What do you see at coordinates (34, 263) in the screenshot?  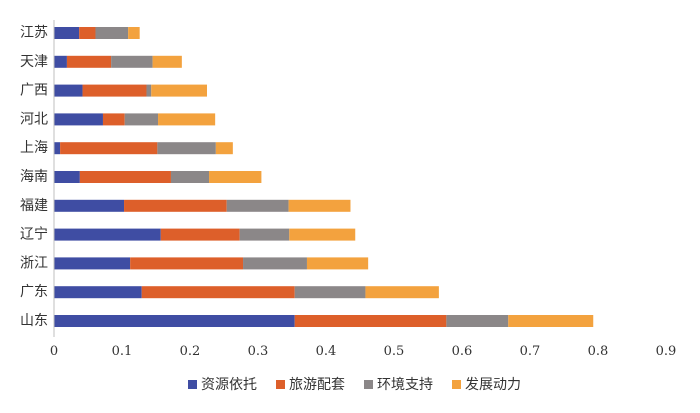 I see `category-label: 浙江` at bounding box center [34, 263].